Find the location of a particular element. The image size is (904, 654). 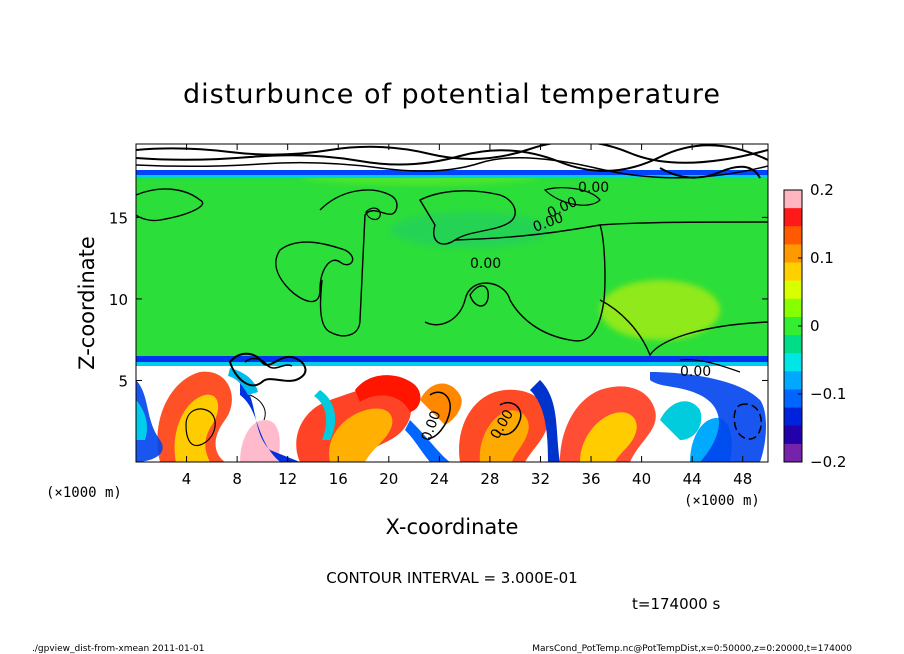

colorbar: 0.2 0.1 0 −0.1 −0.2 is located at coordinates (814, 326).